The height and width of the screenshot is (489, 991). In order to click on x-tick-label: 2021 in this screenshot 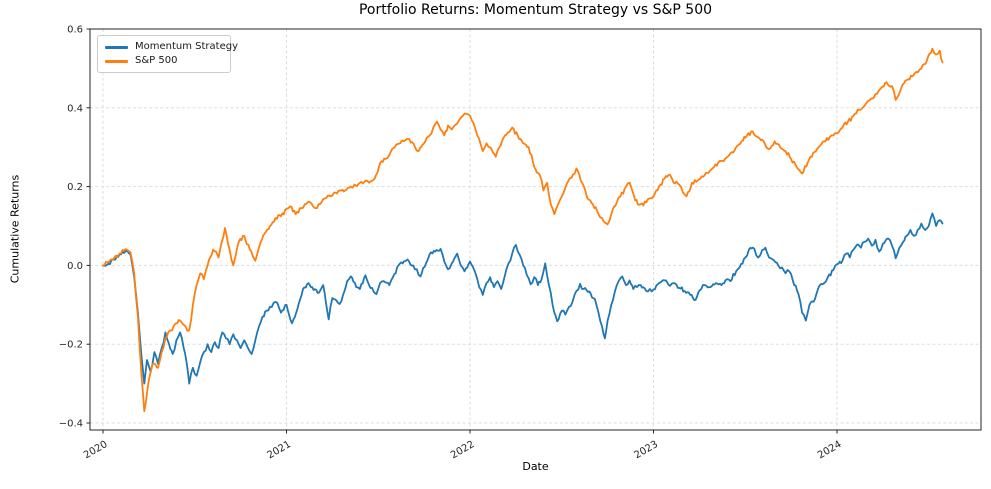, I will do `click(279, 450)`.